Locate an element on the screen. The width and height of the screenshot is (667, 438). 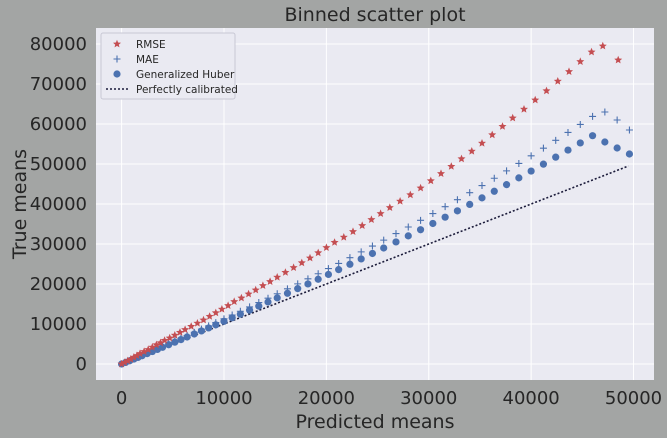
y-tick-label: 70000 is located at coordinates (58, 84).